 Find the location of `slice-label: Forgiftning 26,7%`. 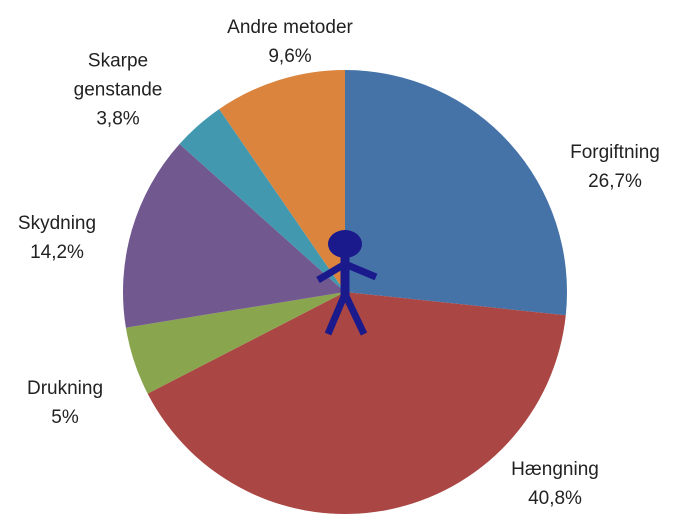

slice-label: Forgiftning 26,7% is located at coordinates (609, 167).